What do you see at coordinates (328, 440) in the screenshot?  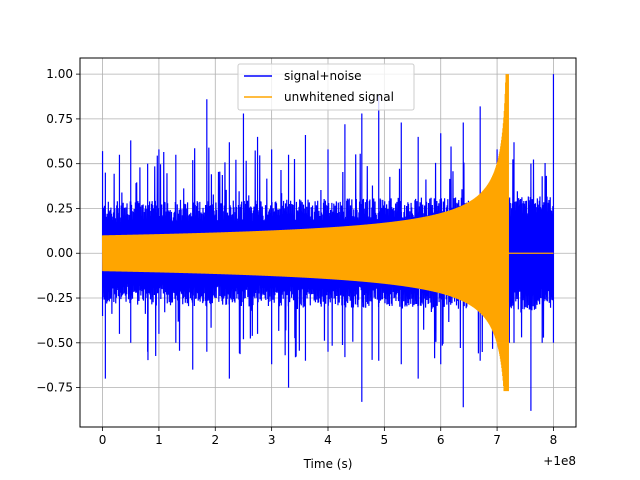 I see `x-tick-label: 4` at bounding box center [328, 440].